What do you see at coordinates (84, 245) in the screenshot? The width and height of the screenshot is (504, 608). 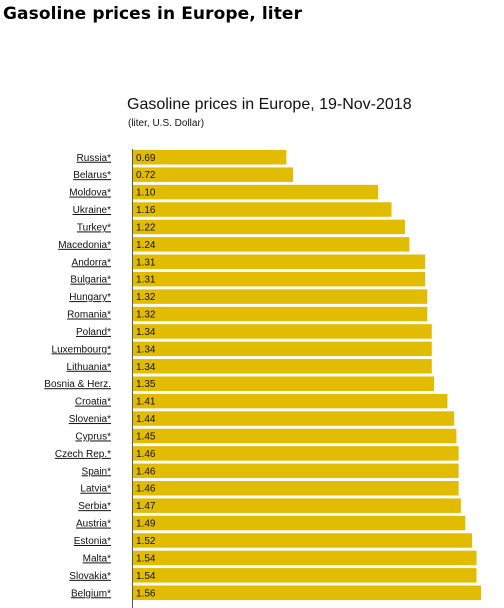 I see `category-label: Macedonia*` at bounding box center [84, 245].